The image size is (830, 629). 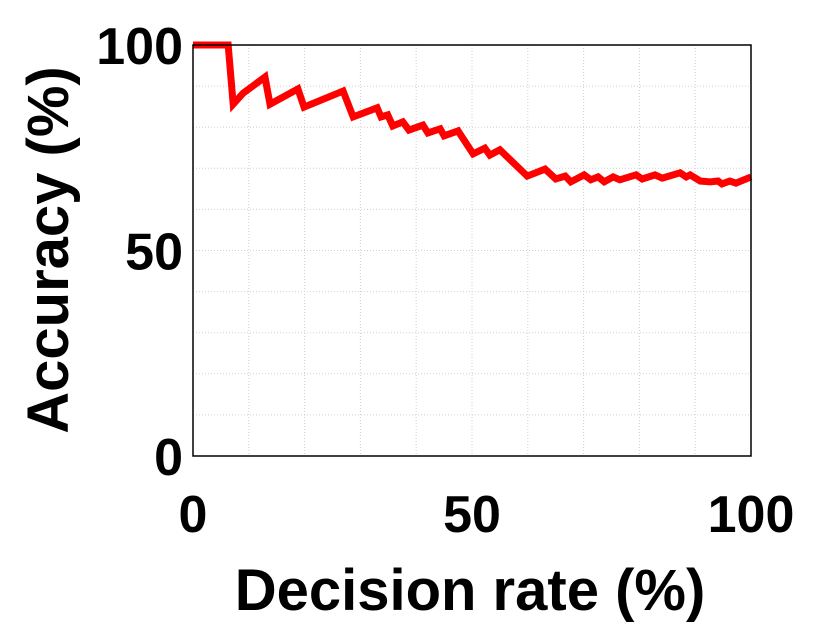 I want to click on y-tick-label: 0, so click(x=168, y=458).